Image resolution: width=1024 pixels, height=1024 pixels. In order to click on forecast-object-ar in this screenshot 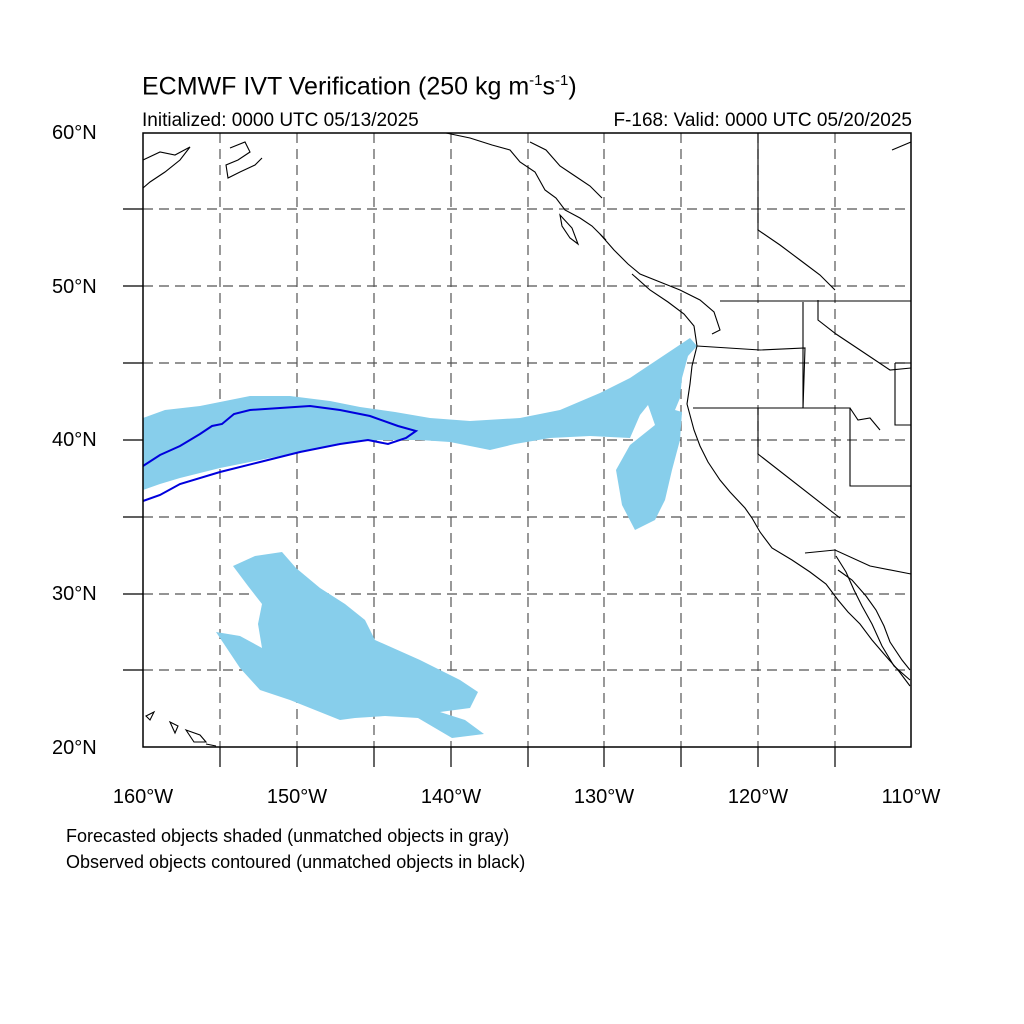, I will do `click(420, 434)`.